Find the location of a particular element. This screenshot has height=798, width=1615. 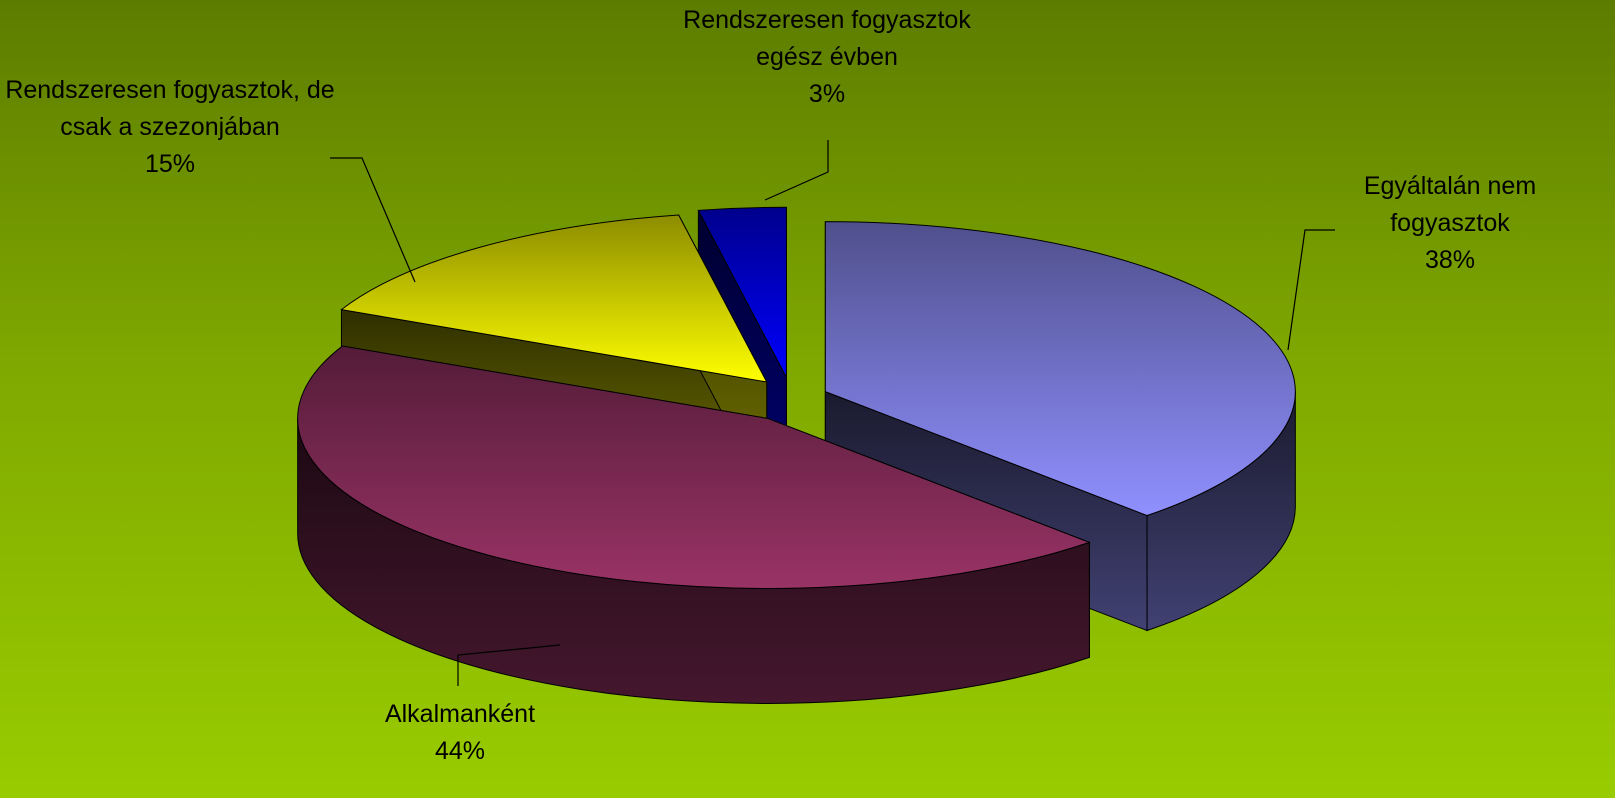

data-label: Alkalmanként 44% is located at coordinates (460, 733).